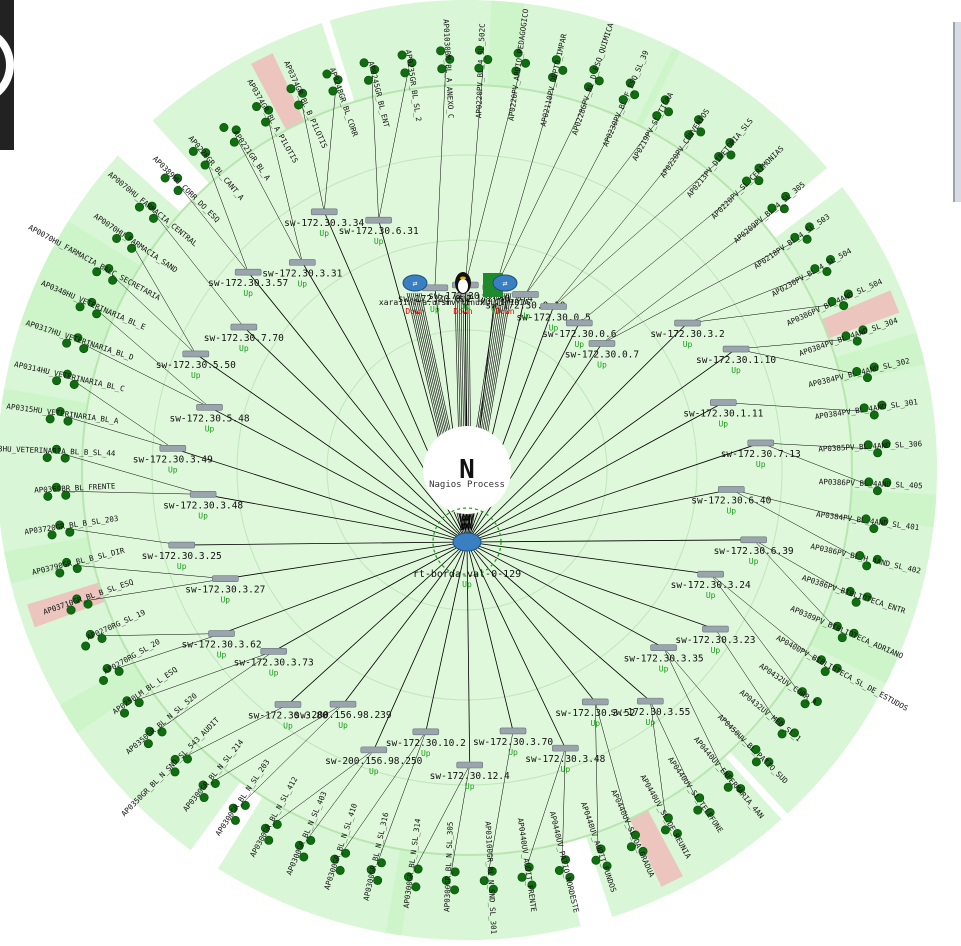 Image resolution: width=961 pixels, height=946 pixels. What do you see at coordinates (467, 470) in the screenshot?
I see `nagios-process-node: N Nagios Process` at bounding box center [467, 470].